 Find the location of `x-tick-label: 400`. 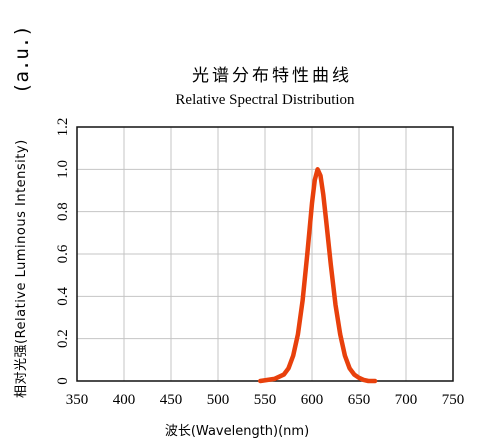

x-tick-label: 400 is located at coordinates (124, 400).